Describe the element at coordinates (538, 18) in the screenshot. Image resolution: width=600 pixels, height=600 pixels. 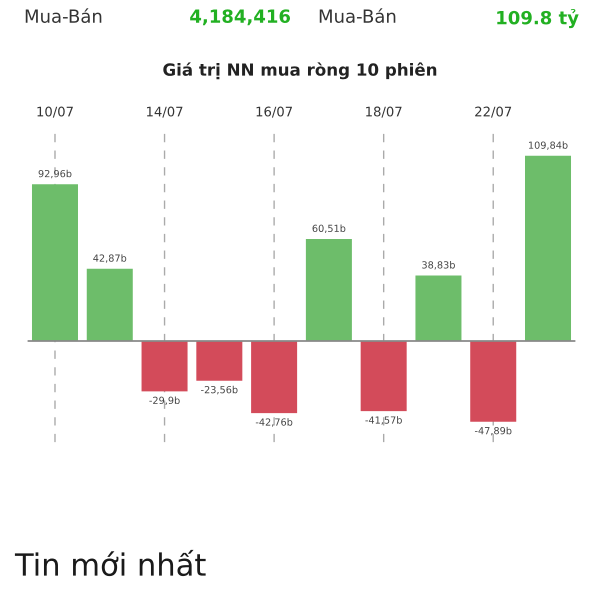
I see `text: 109.8 tỷ` at that location.